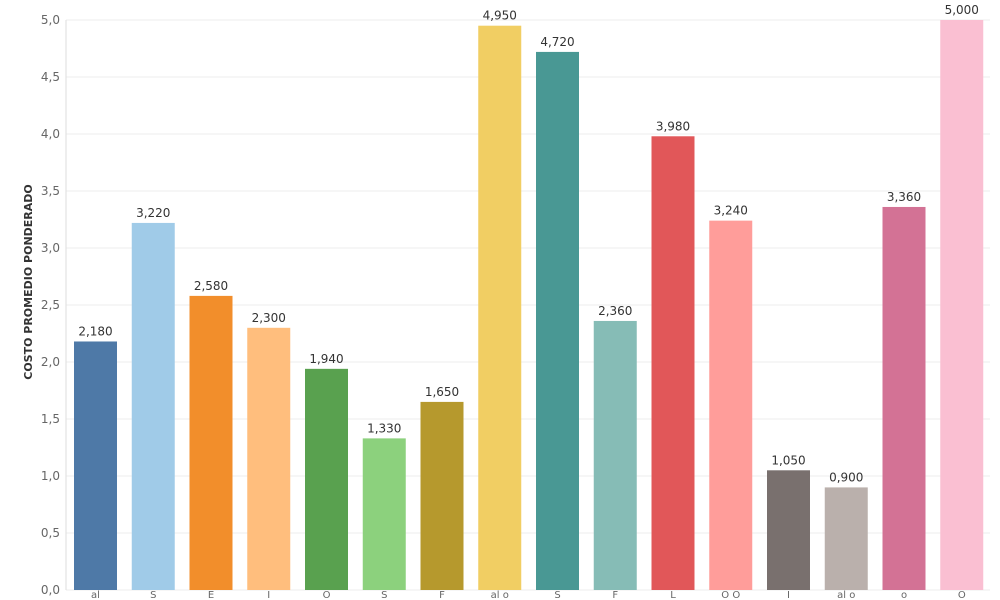 Image resolution: width=1000 pixels, height=600 pixels. What do you see at coordinates (153, 213) in the screenshot?
I see `data-label: 3,220` at bounding box center [153, 213].